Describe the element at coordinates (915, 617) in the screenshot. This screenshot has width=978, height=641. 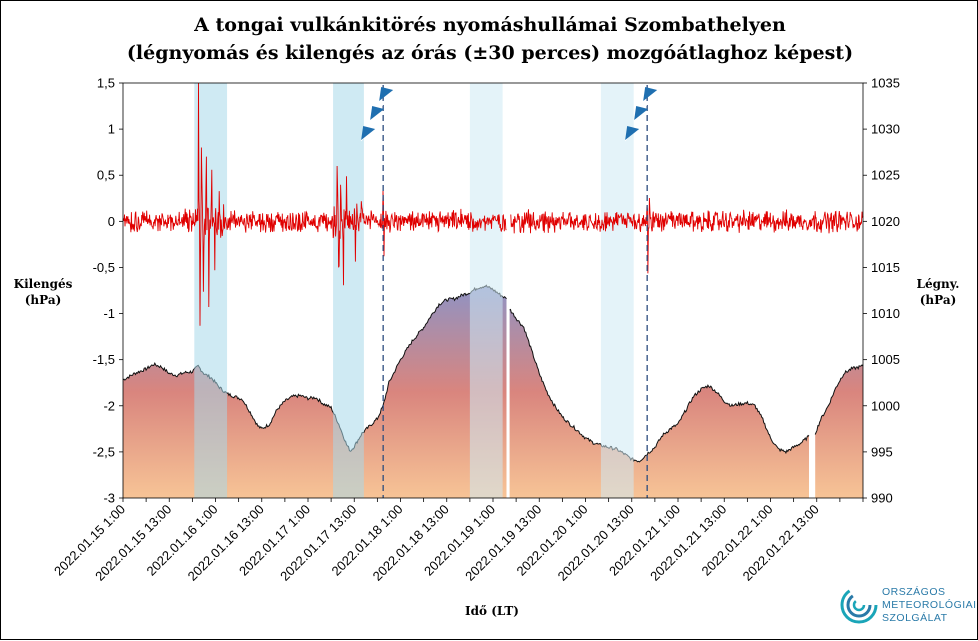
I see `logo-text-line3: SZOLGÁLAT` at that location.